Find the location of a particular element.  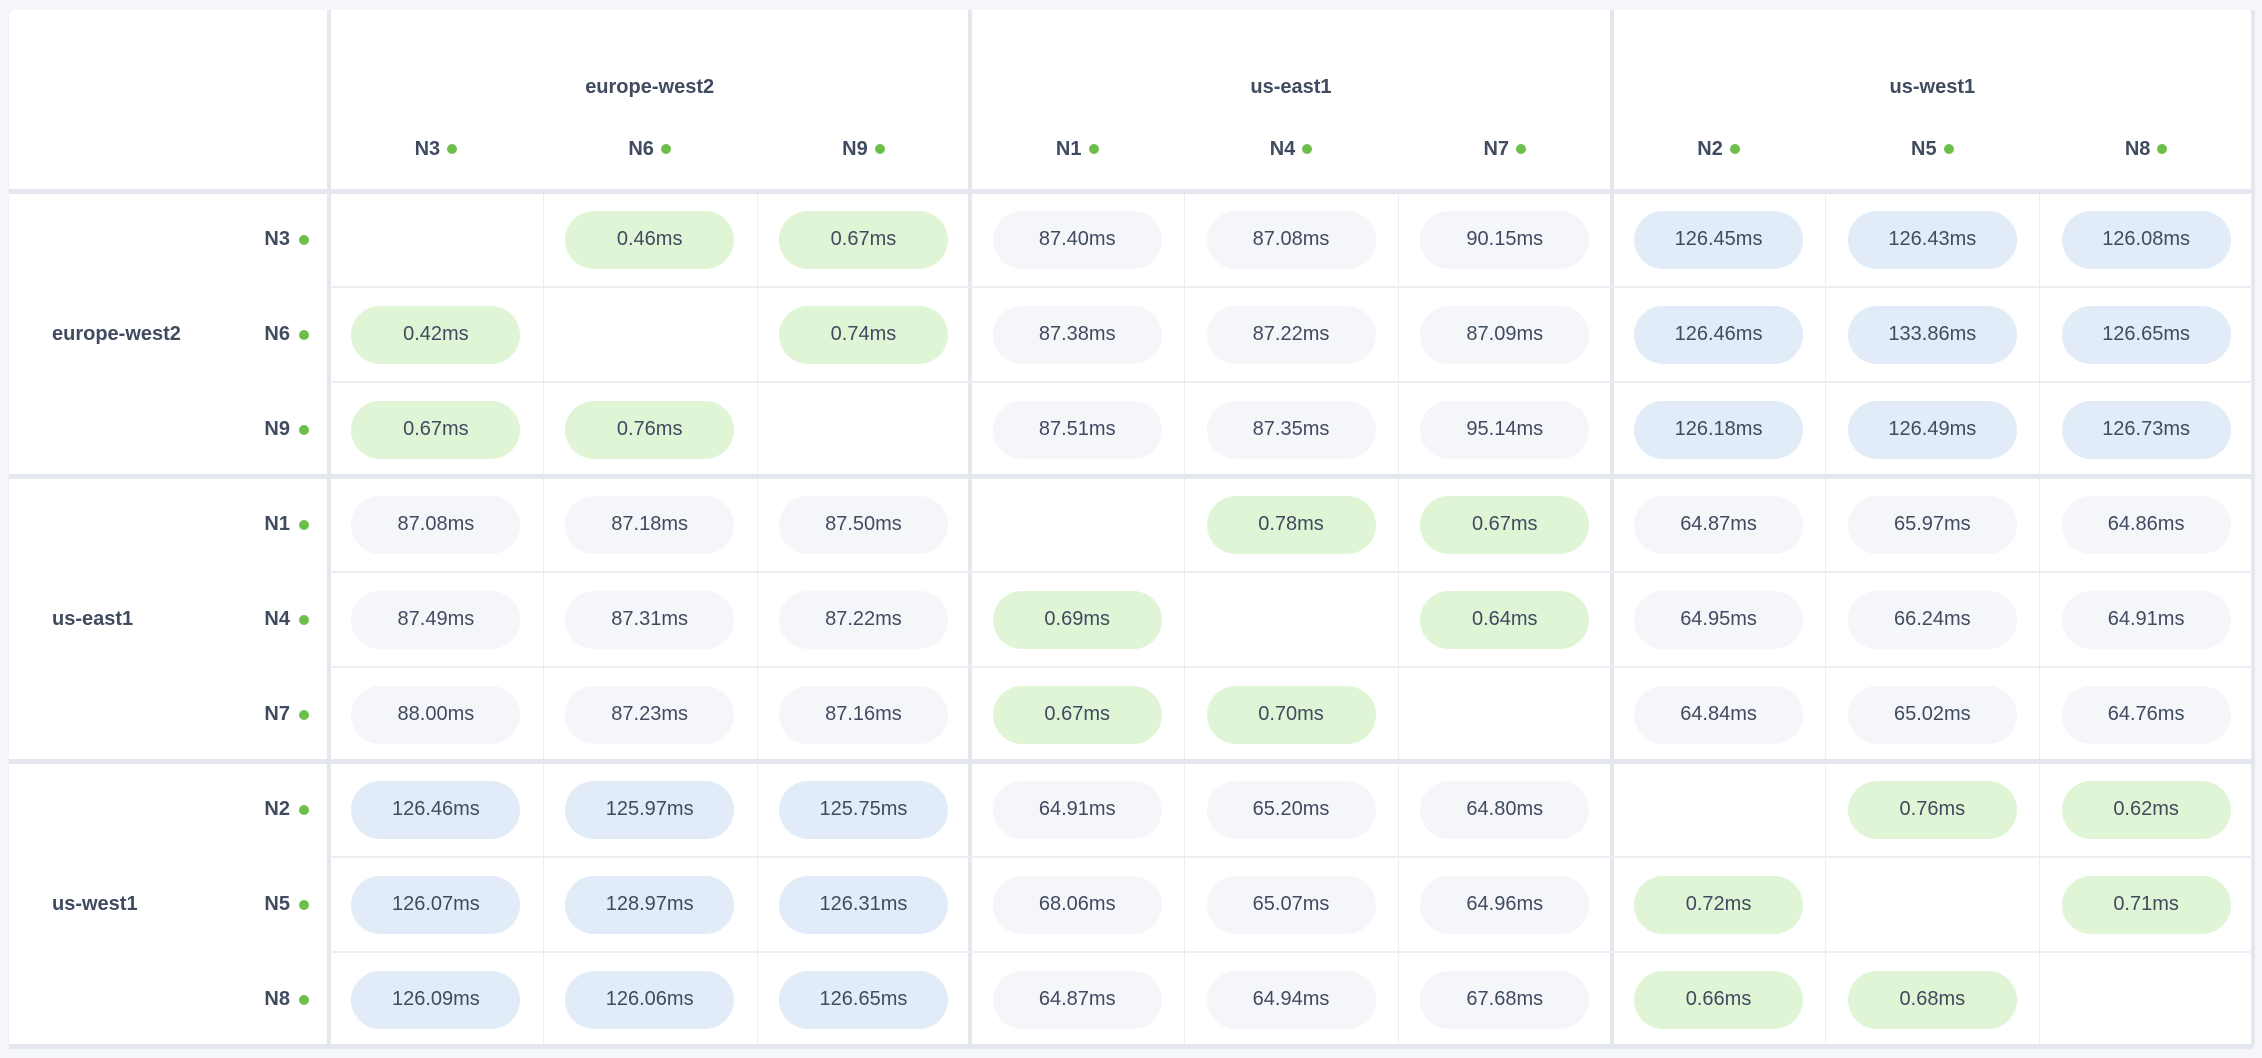

latency-badge: 126.06ms is located at coordinates (650, 999).